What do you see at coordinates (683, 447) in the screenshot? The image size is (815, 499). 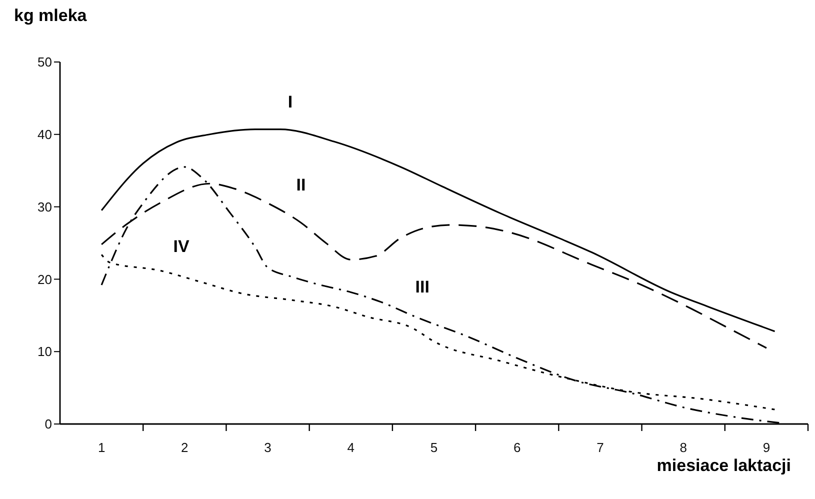 I see `x-tick-label: 8` at bounding box center [683, 447].